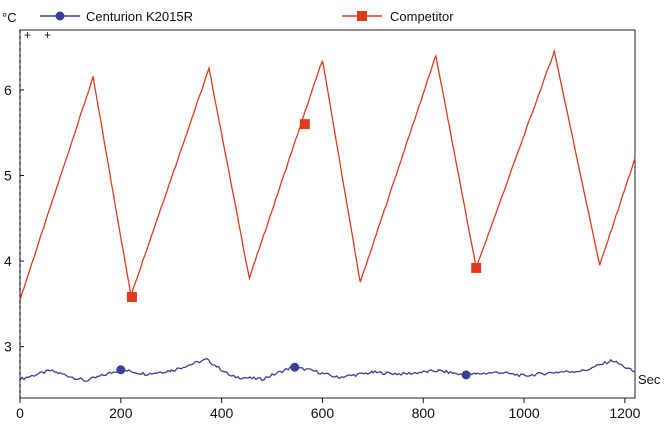 The image size is (667, 425). I want to click on x-tick-label: 600, so click(323, 413).